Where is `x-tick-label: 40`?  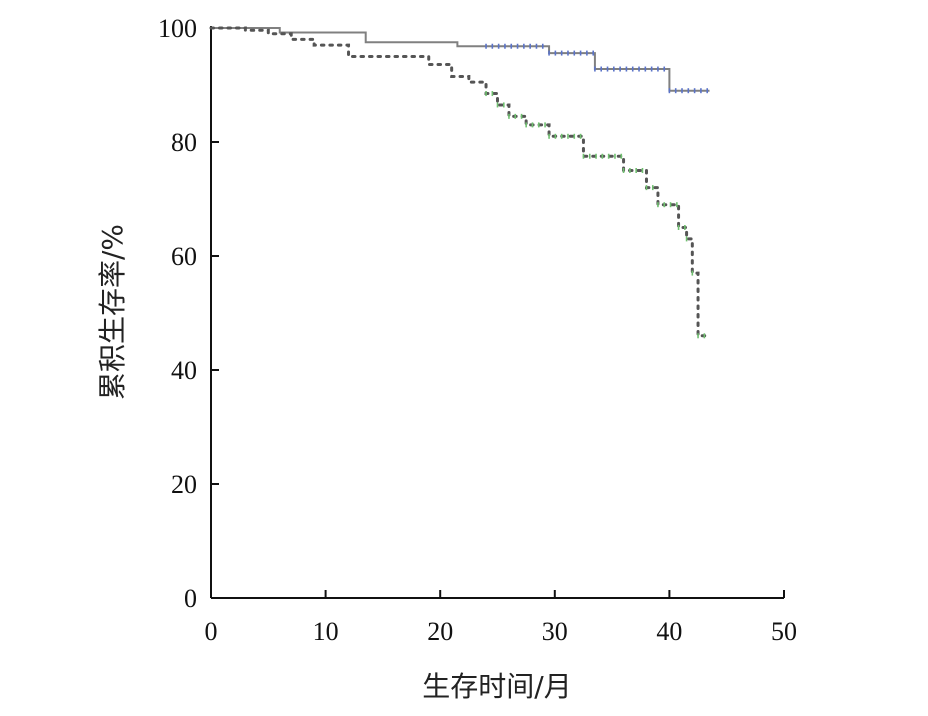
x-tick-label: 40 is located at coordinates (669, 631).